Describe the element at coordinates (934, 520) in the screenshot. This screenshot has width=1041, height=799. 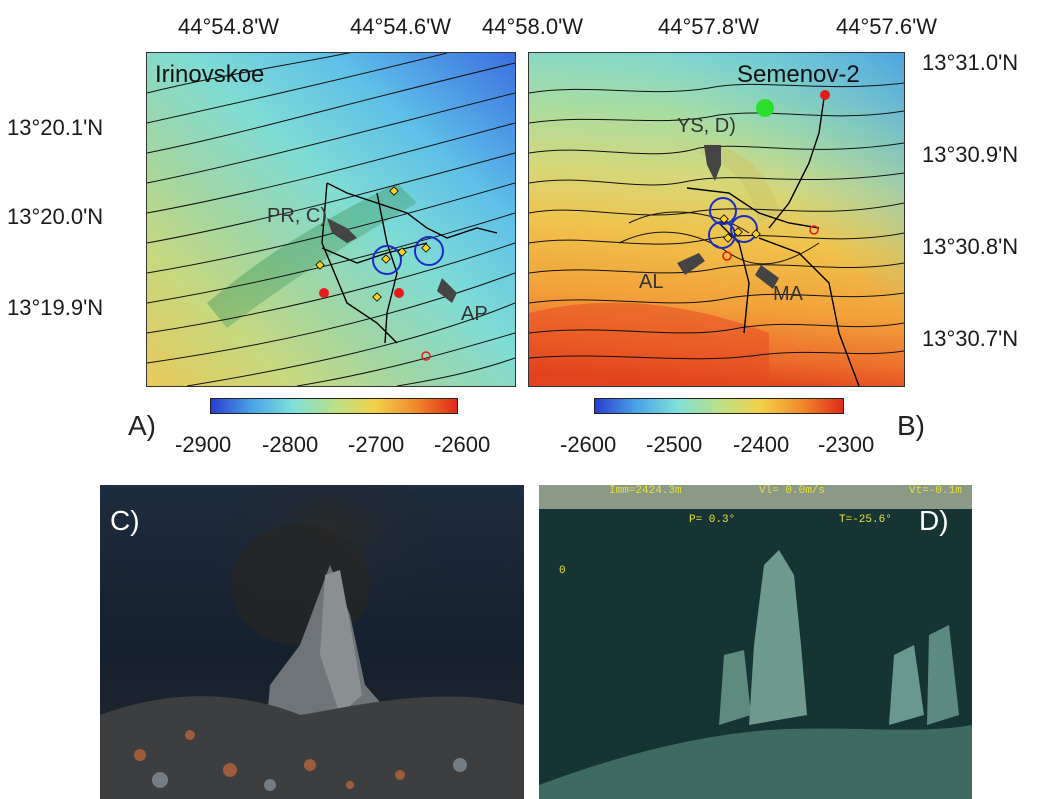
I see `panel-label-d: D)` at that location.